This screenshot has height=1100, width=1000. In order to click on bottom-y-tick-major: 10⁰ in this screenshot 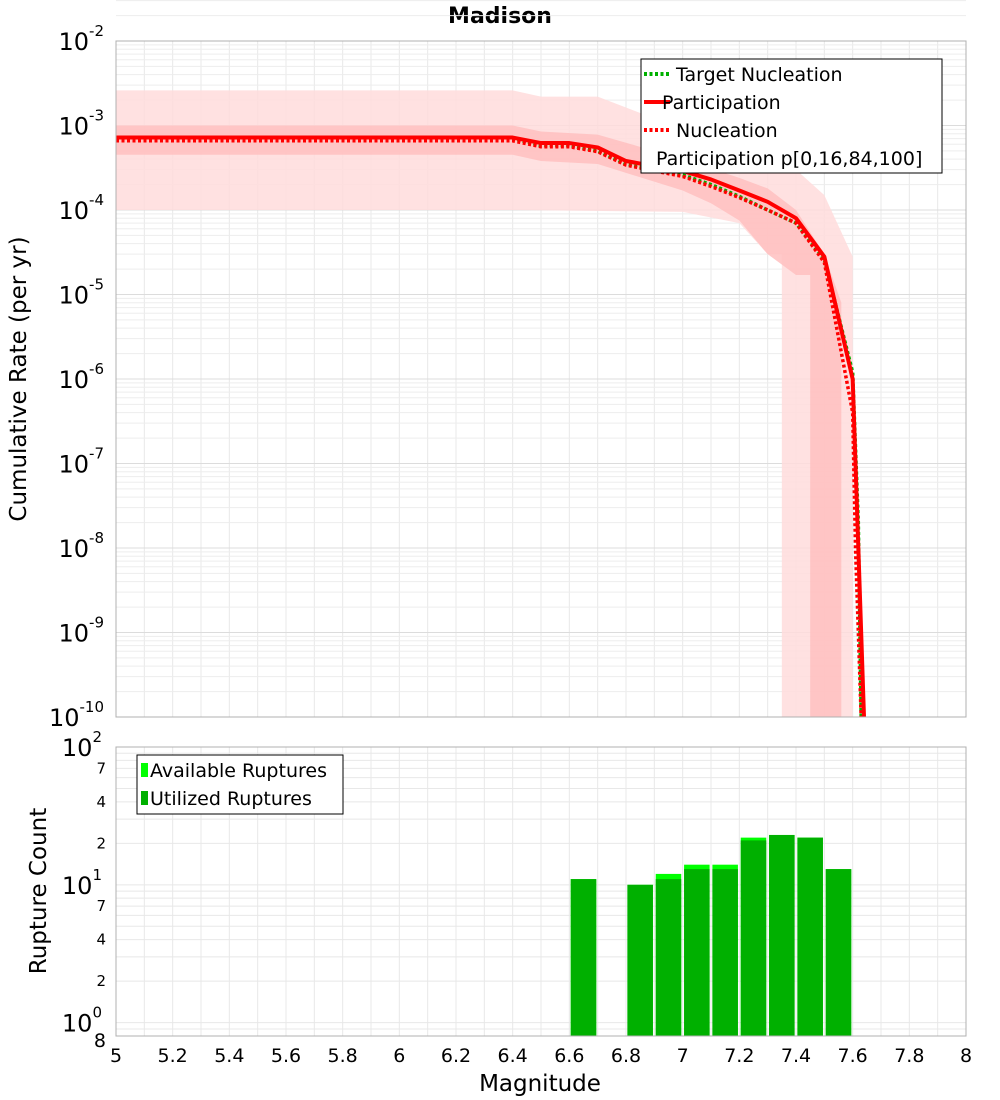, I will do `click(82, 1021)`.